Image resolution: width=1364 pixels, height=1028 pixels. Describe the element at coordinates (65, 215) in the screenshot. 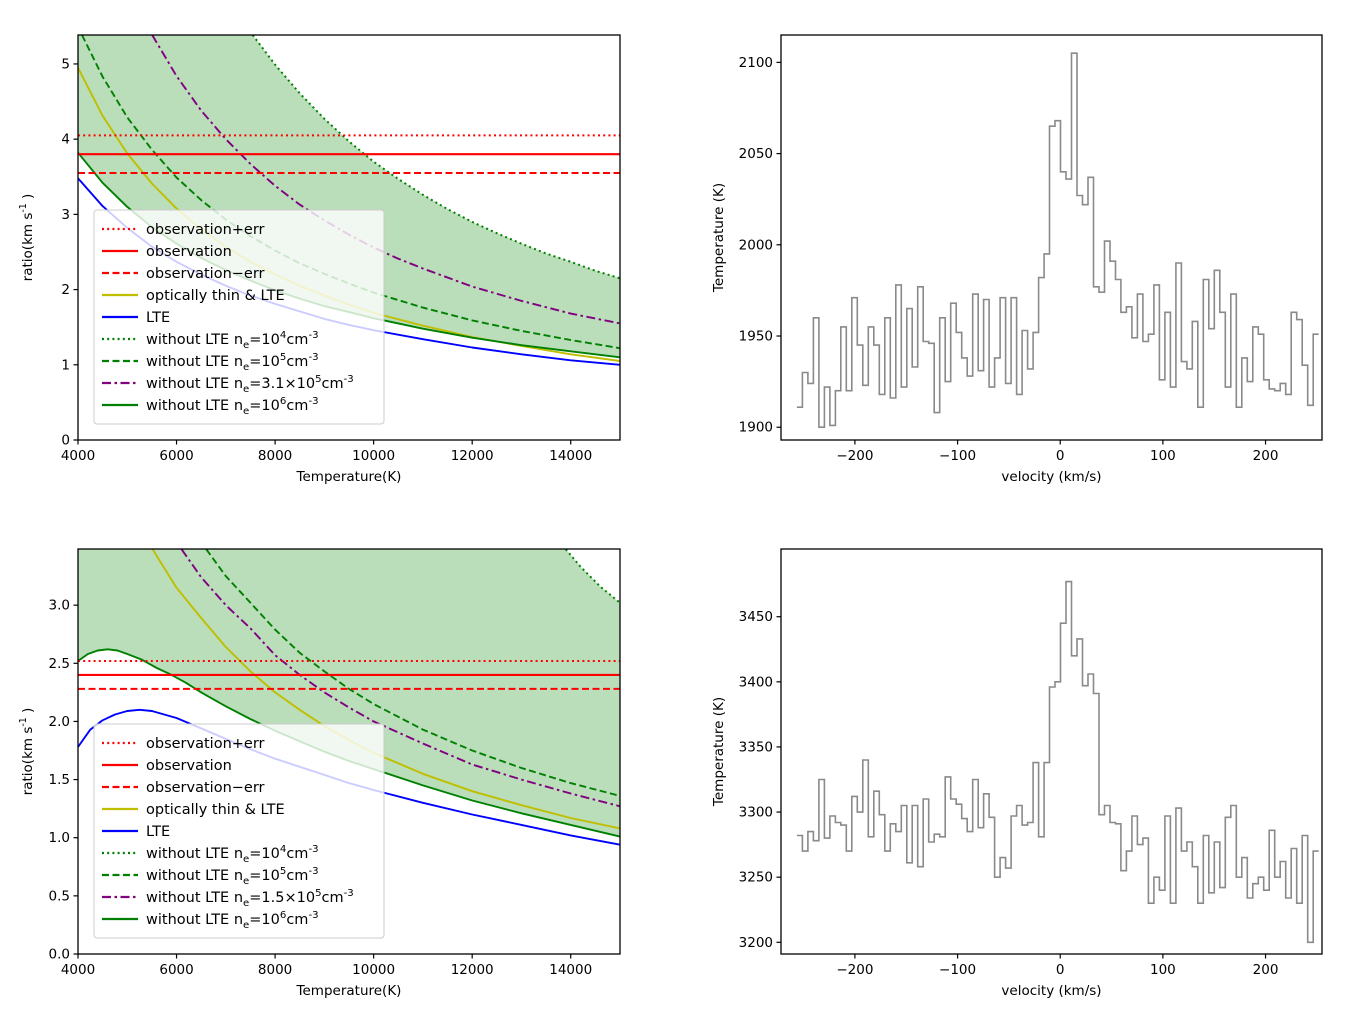

I see `y-tick-label: 3` at that location.